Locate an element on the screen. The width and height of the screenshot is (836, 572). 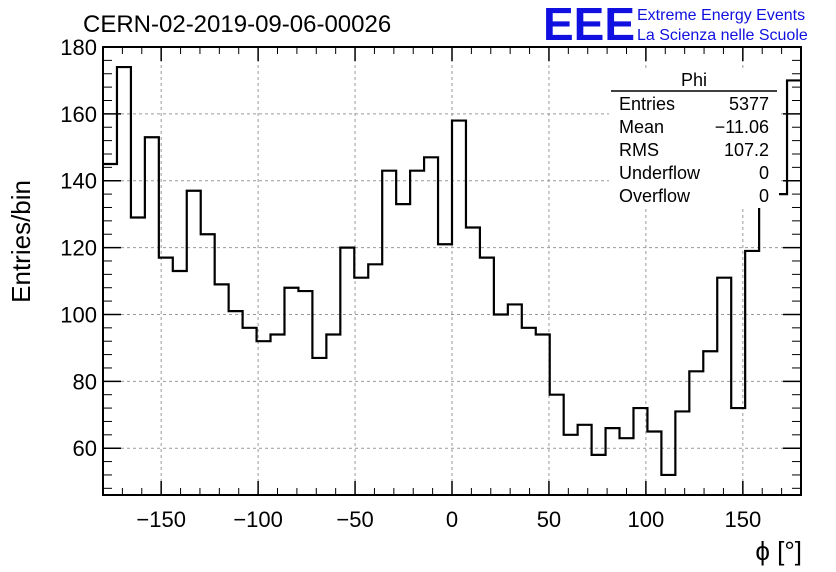
y-tick-label: 60 is located at coordinates (85, 448).